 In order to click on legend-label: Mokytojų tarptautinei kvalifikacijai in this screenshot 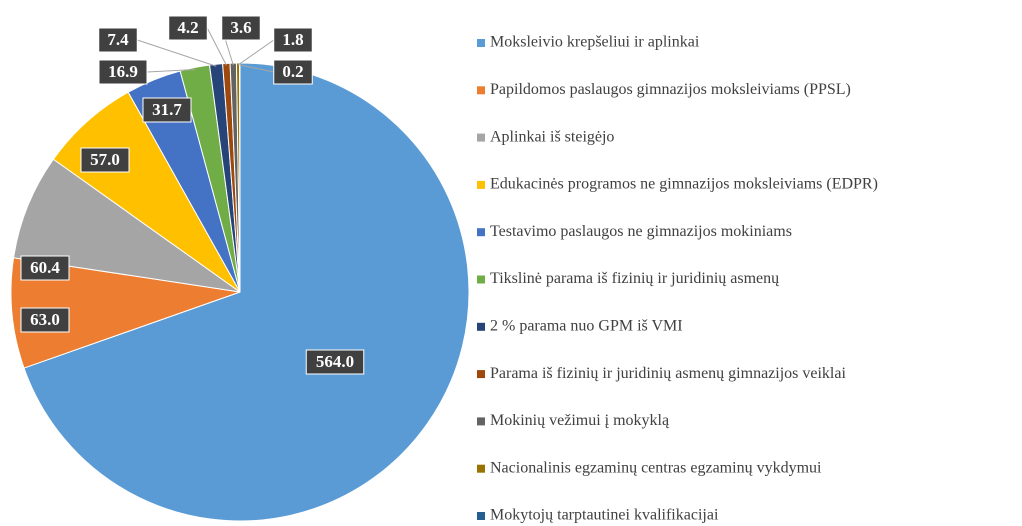, I will do `click(604, 515)`.